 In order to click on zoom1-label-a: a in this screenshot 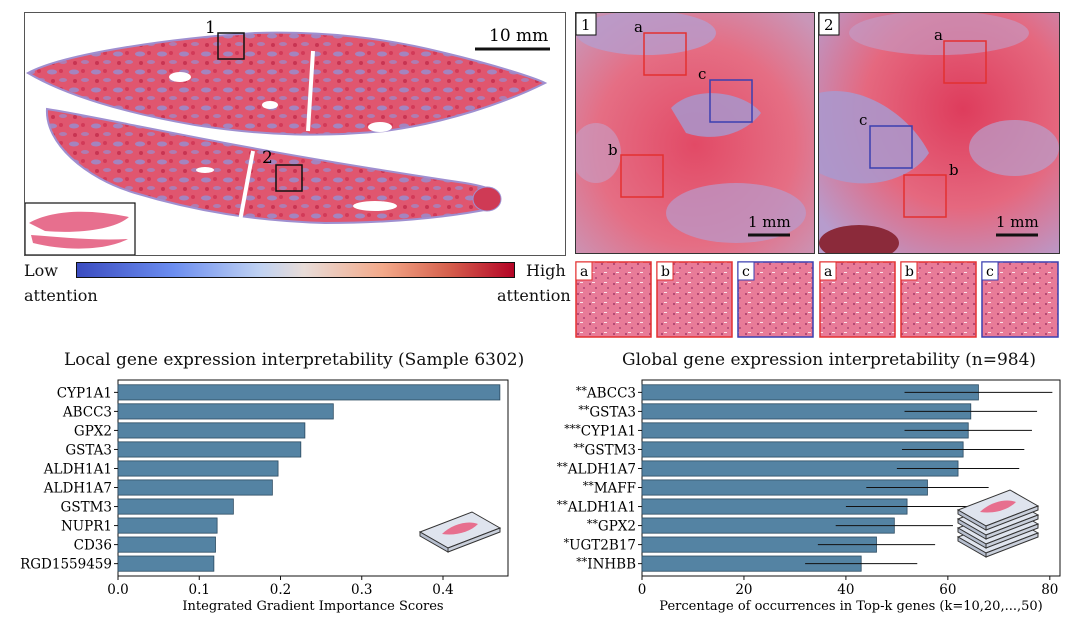, I will do `click(638, 27)`.